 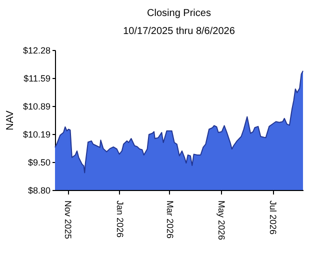 I want to click on y-tick-label: $10.89, so click(x=36, y=106).